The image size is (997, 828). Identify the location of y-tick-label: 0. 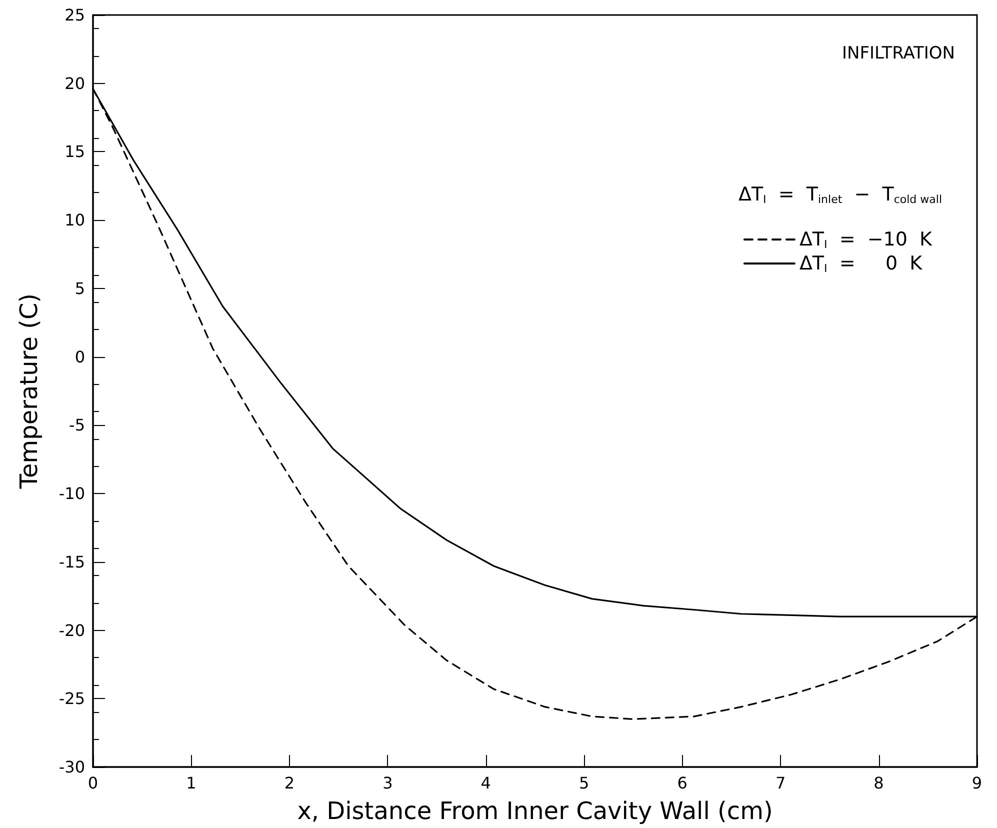
(79, 356).